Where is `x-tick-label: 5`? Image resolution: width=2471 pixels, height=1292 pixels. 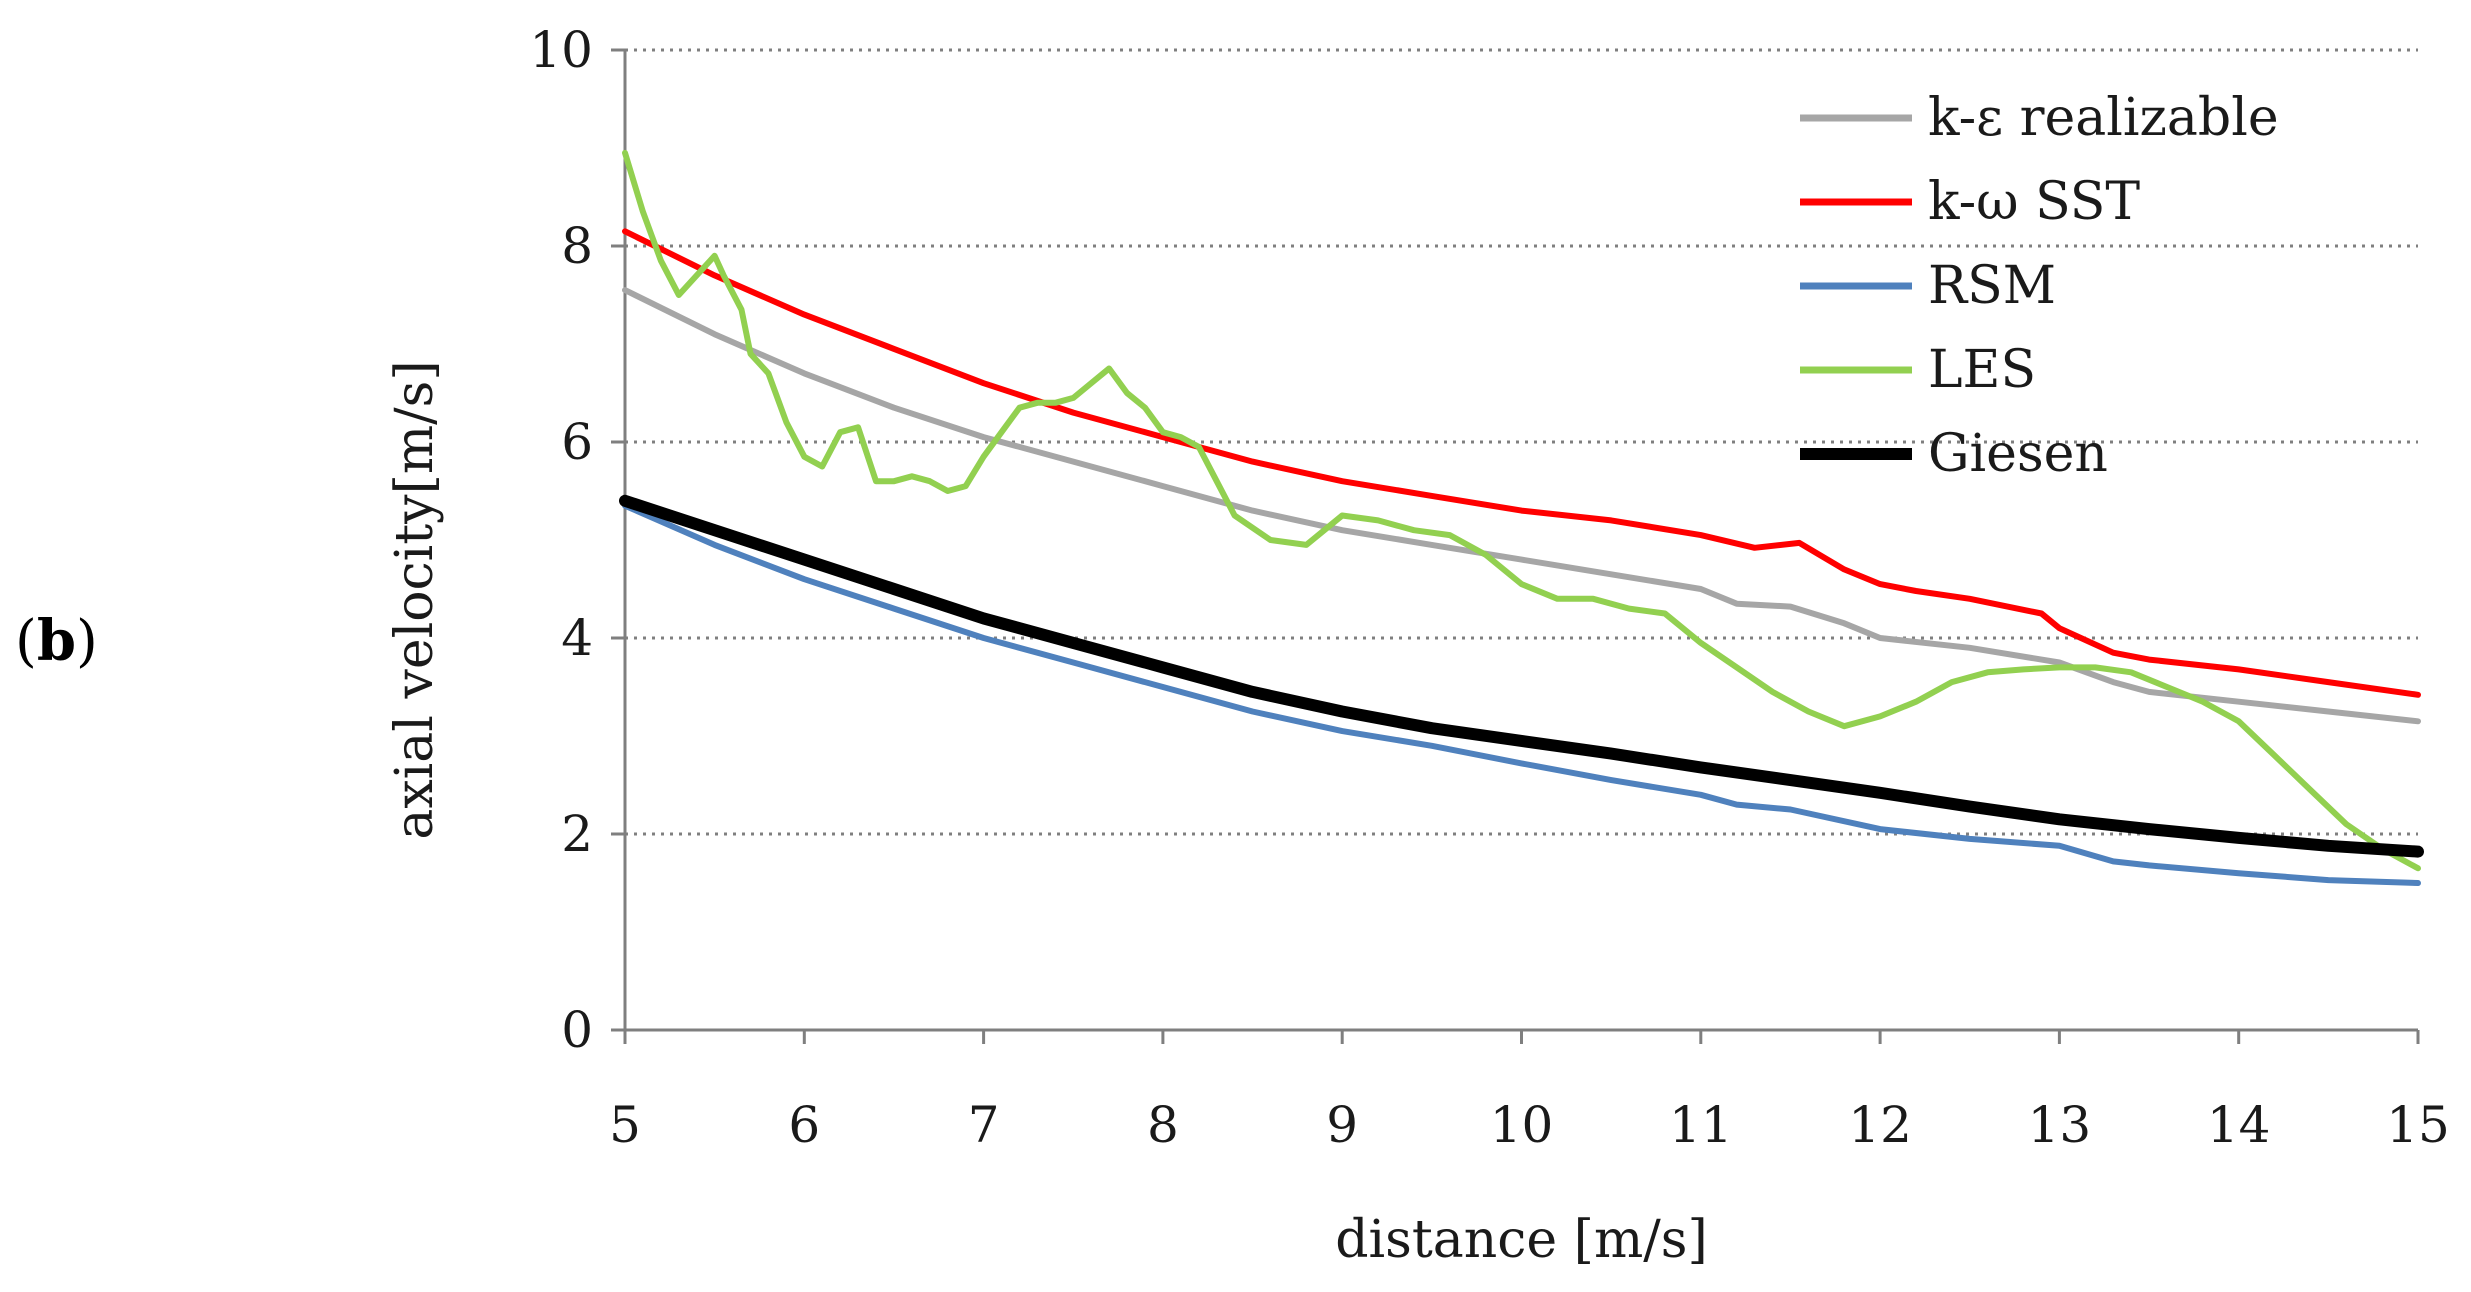
x-tick-label: 5 is located at coordinates (625, 1125).